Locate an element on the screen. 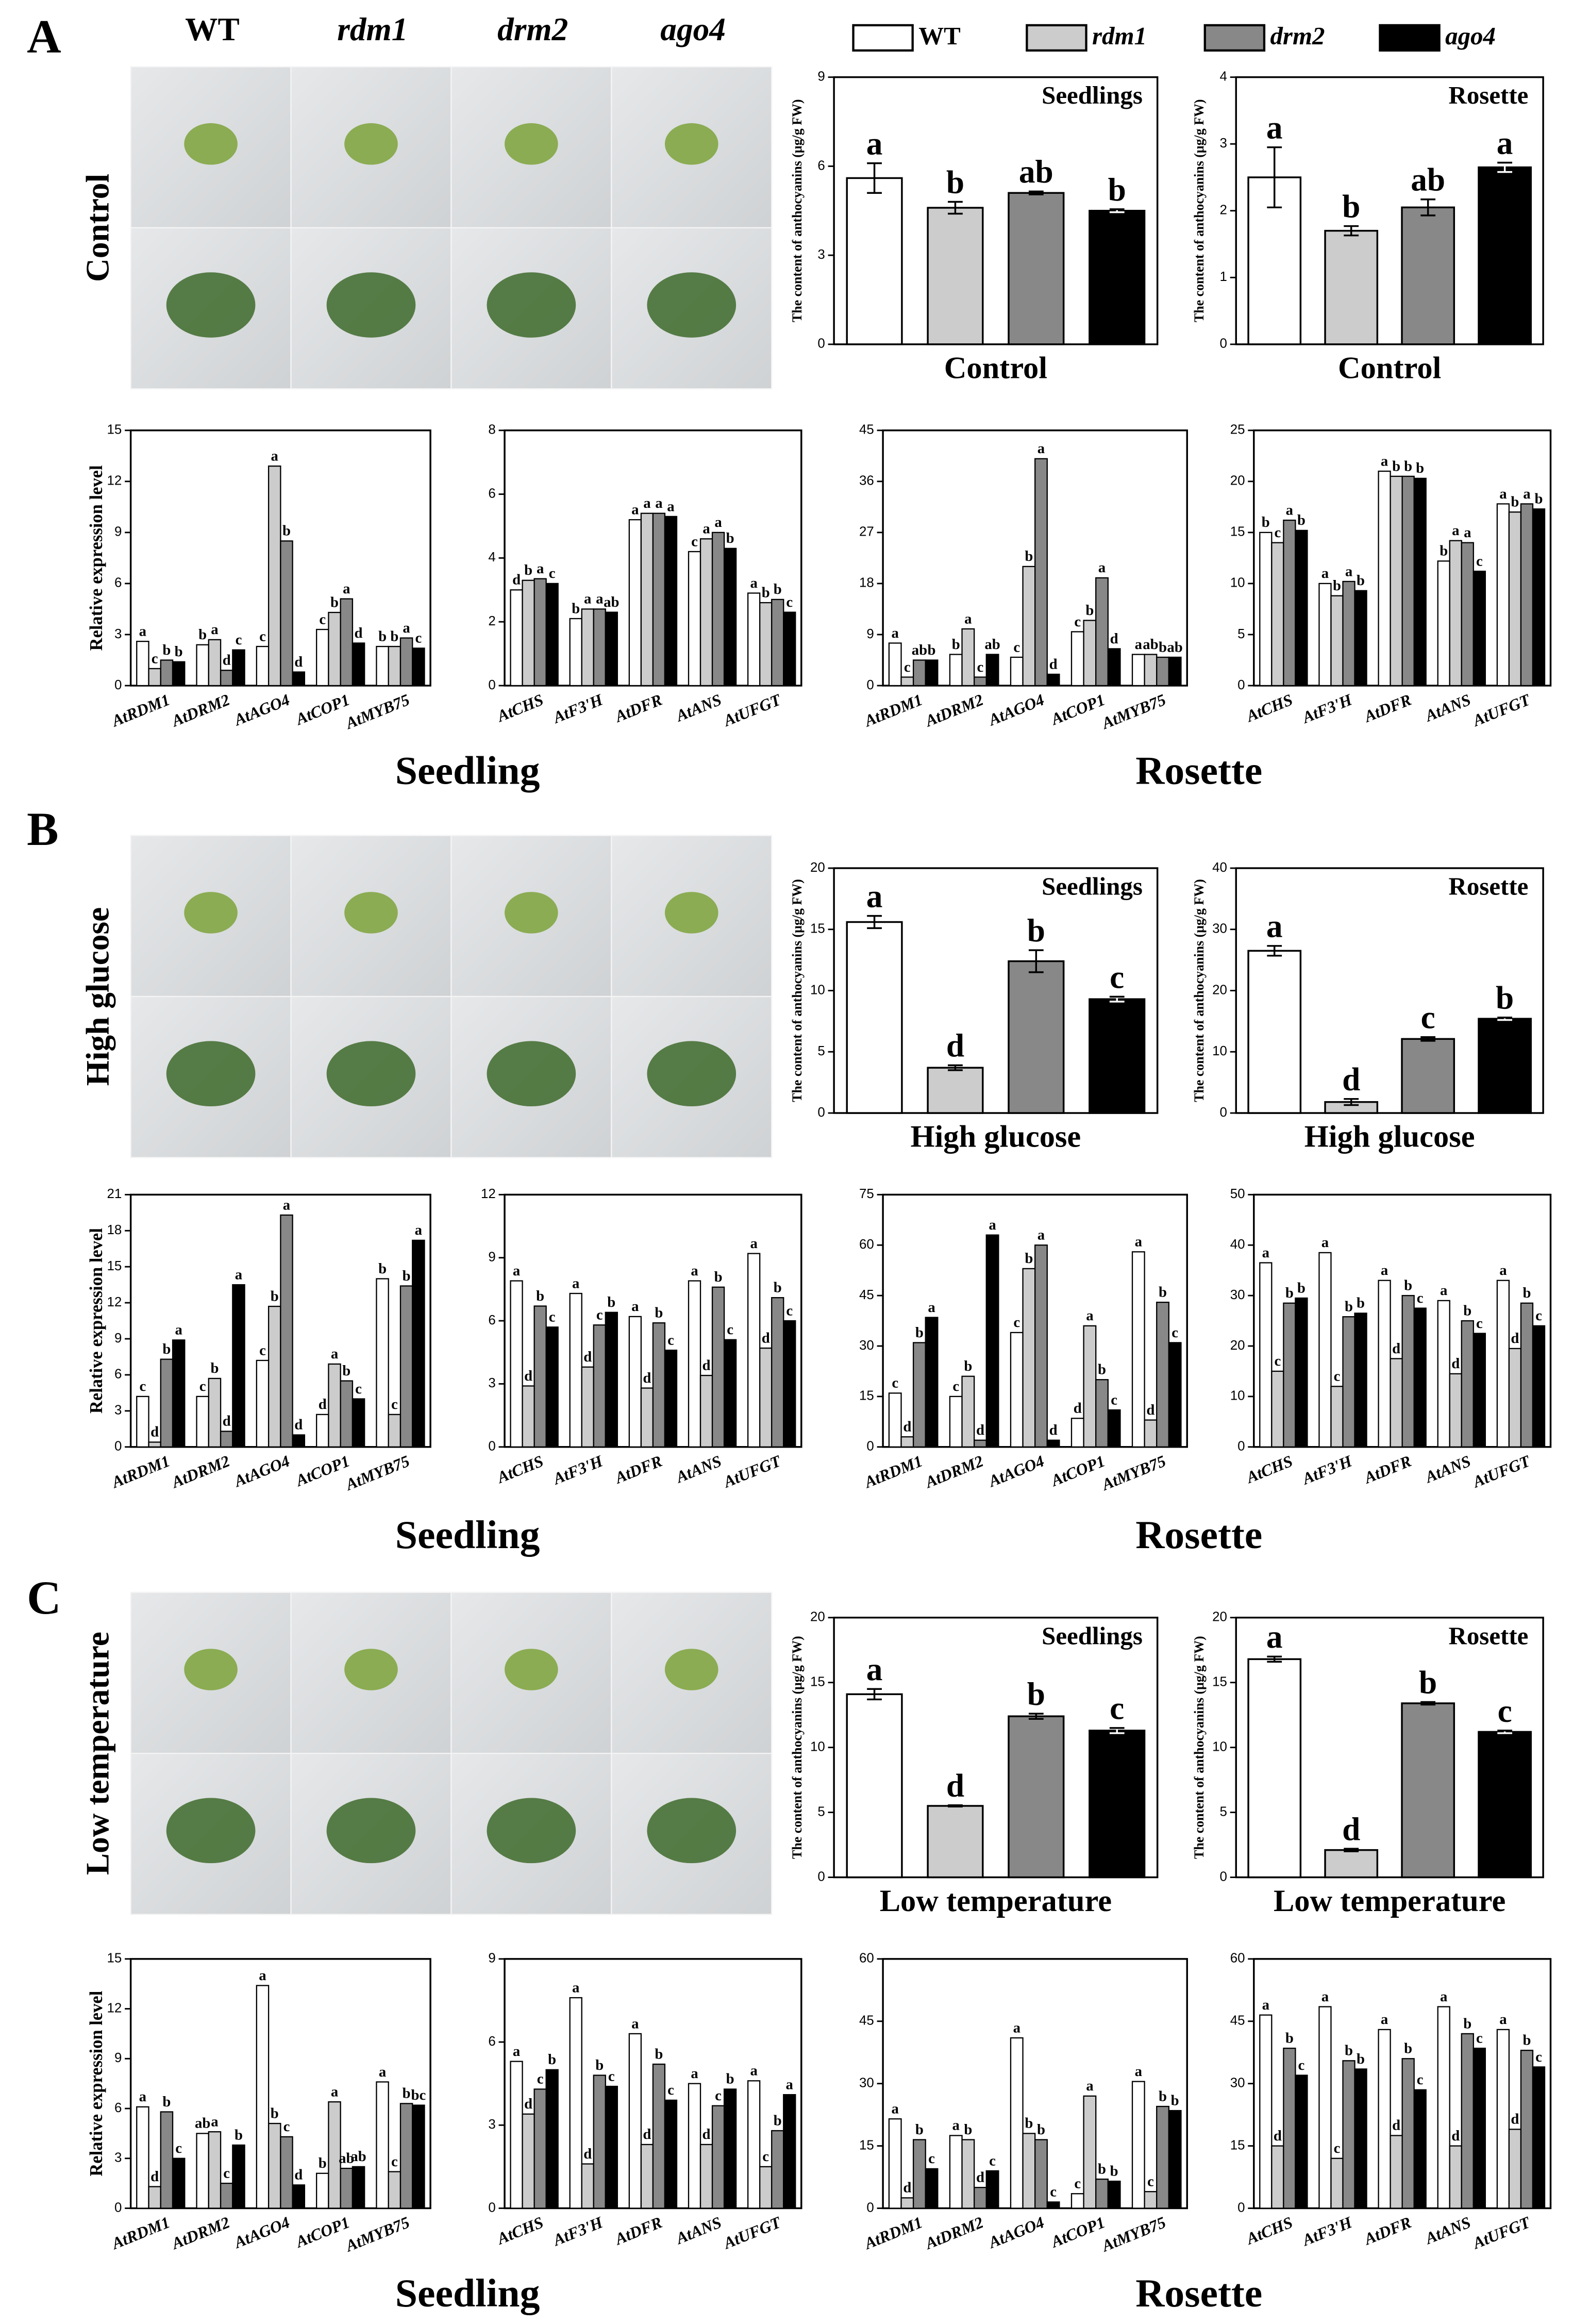 The image size is (1573, 2324). stage-label: Rosette is located at coordinates (1198, 771).